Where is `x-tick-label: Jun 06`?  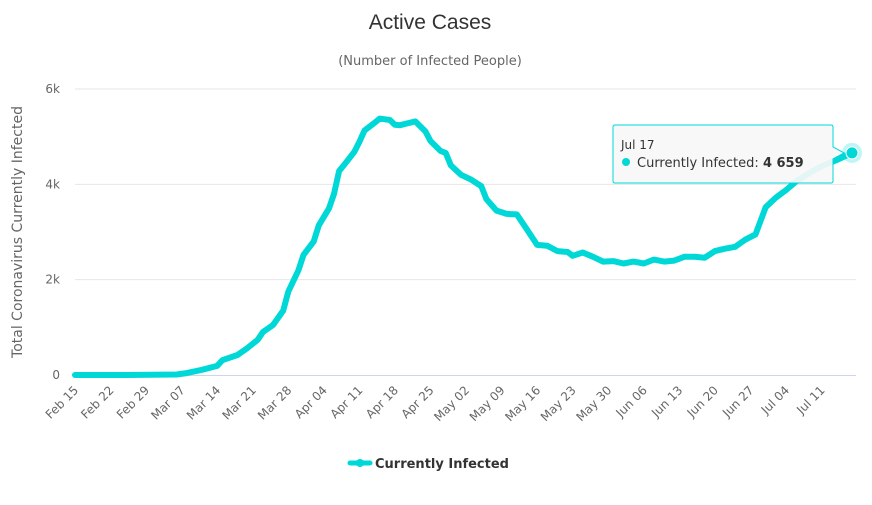
x-tick-label: Jun 06 is located at coordinates (631, 401).